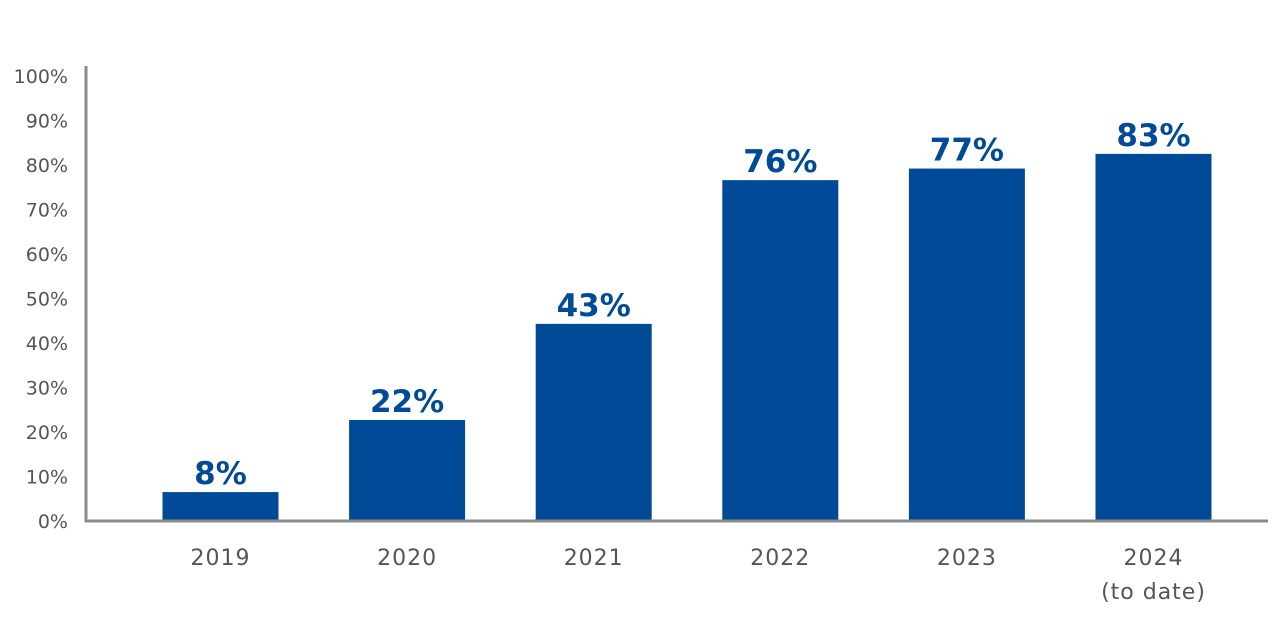 The height and width of the screenshot is (640, 1280). I want to click on x-tick-label: 2024, so click(1154, 558).